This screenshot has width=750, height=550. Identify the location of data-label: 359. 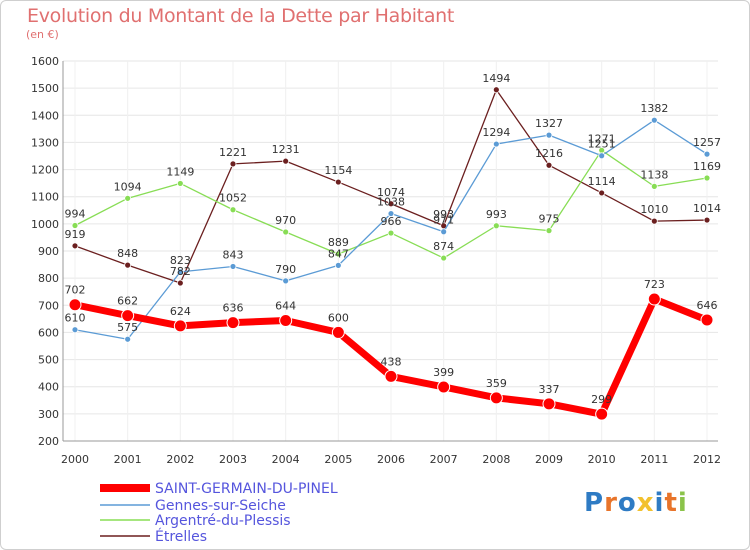
(496, 383).